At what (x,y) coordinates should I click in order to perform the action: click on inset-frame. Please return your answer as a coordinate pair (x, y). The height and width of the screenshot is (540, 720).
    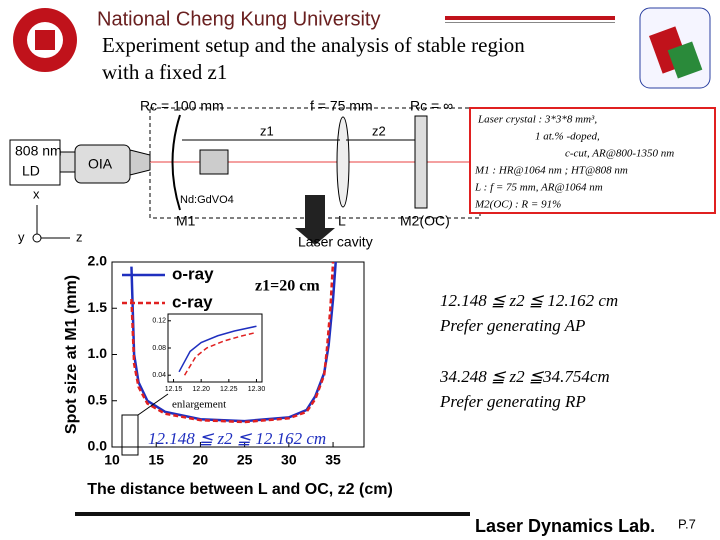
    Looking at the image, I should click on (215, 348).